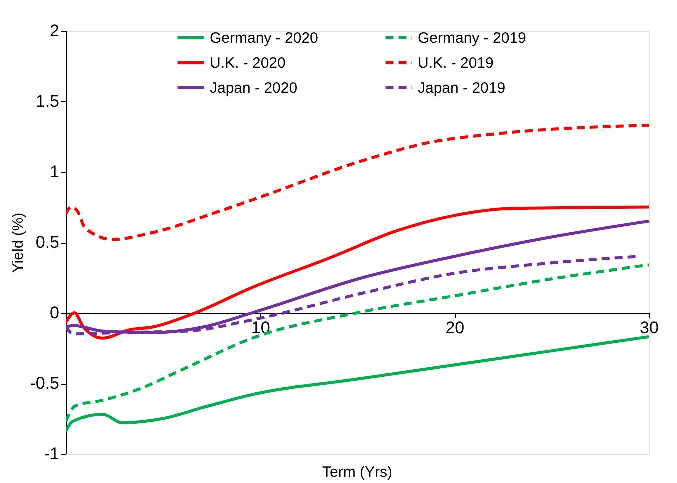  What do you see at coordinates (649, 328) in the screenshot?
I see `x-tick-label: 30` at bounding box center [649, 328].